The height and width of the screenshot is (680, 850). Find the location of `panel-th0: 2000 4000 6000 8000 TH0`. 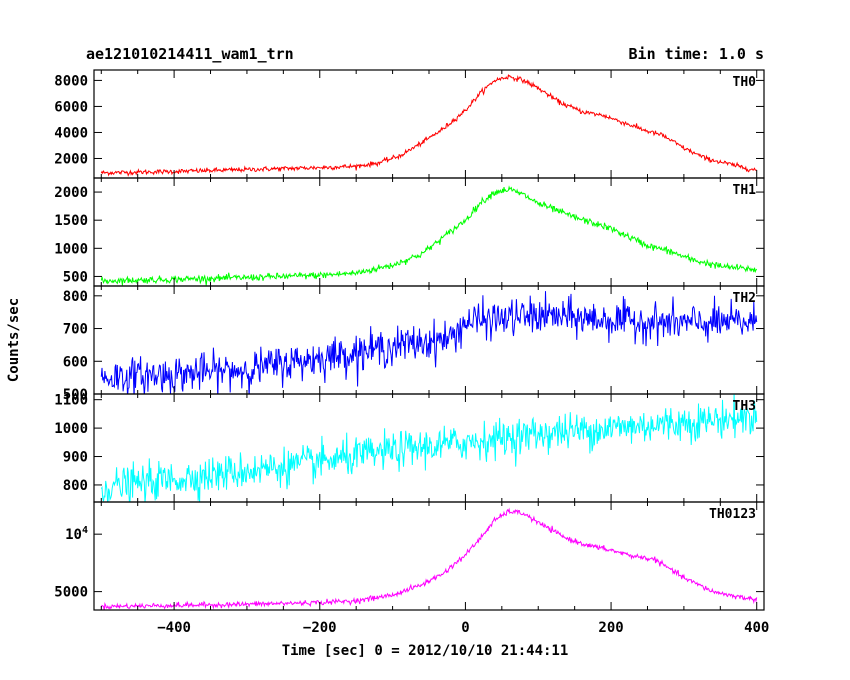

panel-th0: 2000 4000 6000 8000 TH0 is located at coordinates (409, 124).